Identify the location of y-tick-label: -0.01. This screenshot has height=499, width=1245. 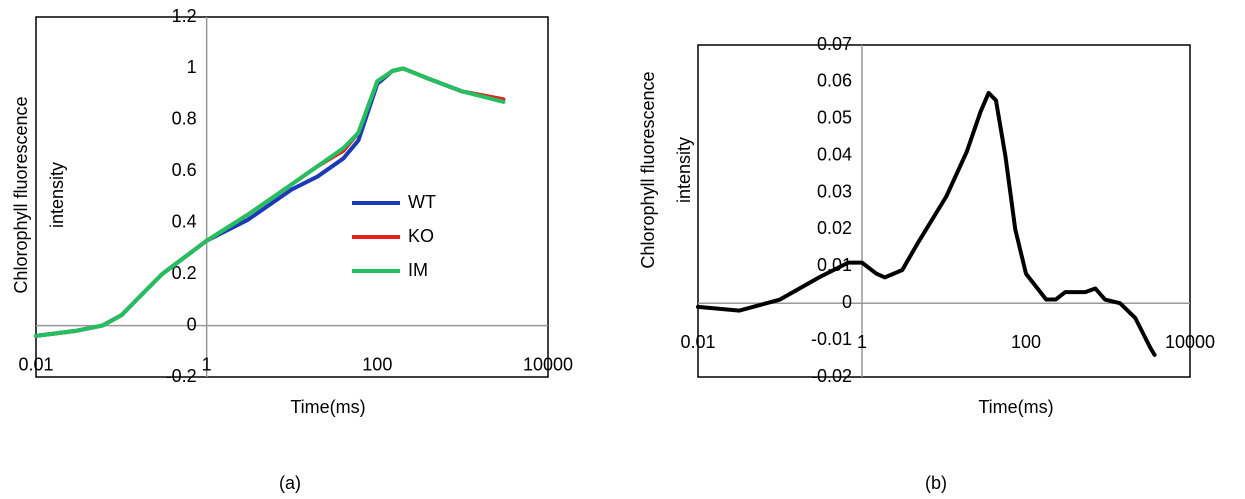
(831, 339).